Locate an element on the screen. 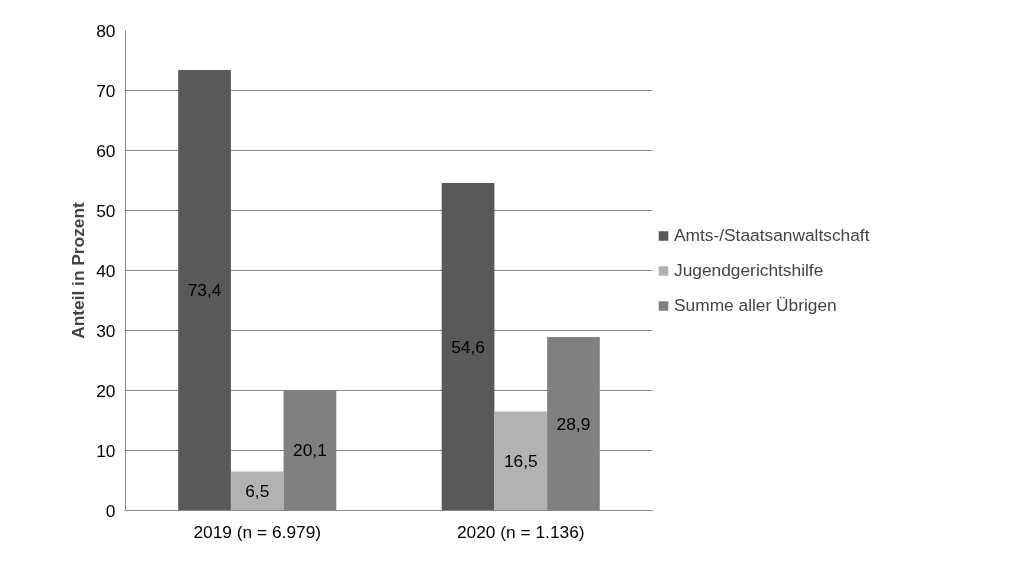 This screenshot has height=577, width=1025. y-tick-label: 50 is located at coordinates (106, 210).